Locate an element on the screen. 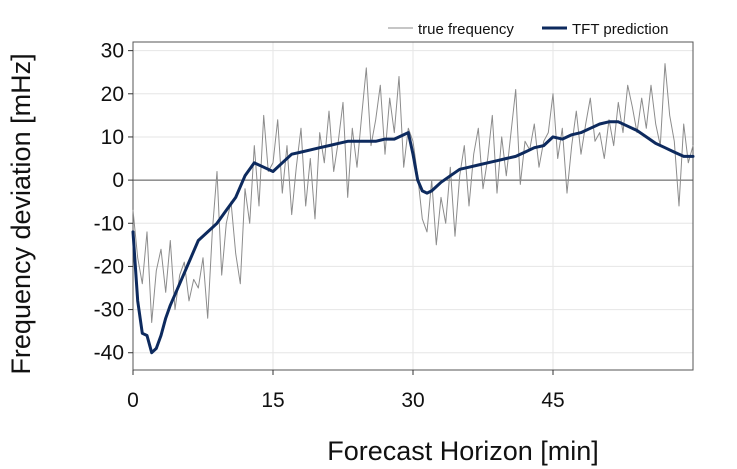 The height and width of the screenshot is (469, 737). x-tick-label: 15 is located at coordinates (272, 400).